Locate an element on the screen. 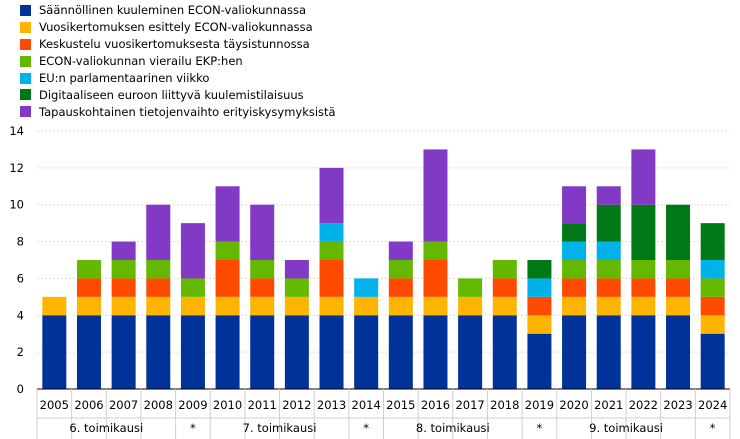  x-tick-label: 2014 is located at coordinates (366, 405).